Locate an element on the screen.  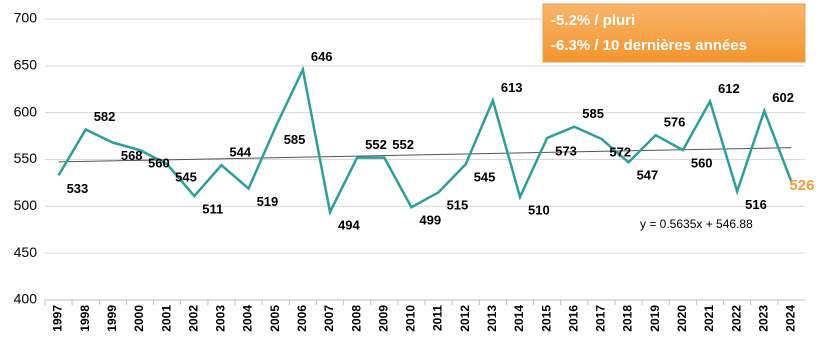
x-tick-label: 2007 is located at coordinates (329, 318).